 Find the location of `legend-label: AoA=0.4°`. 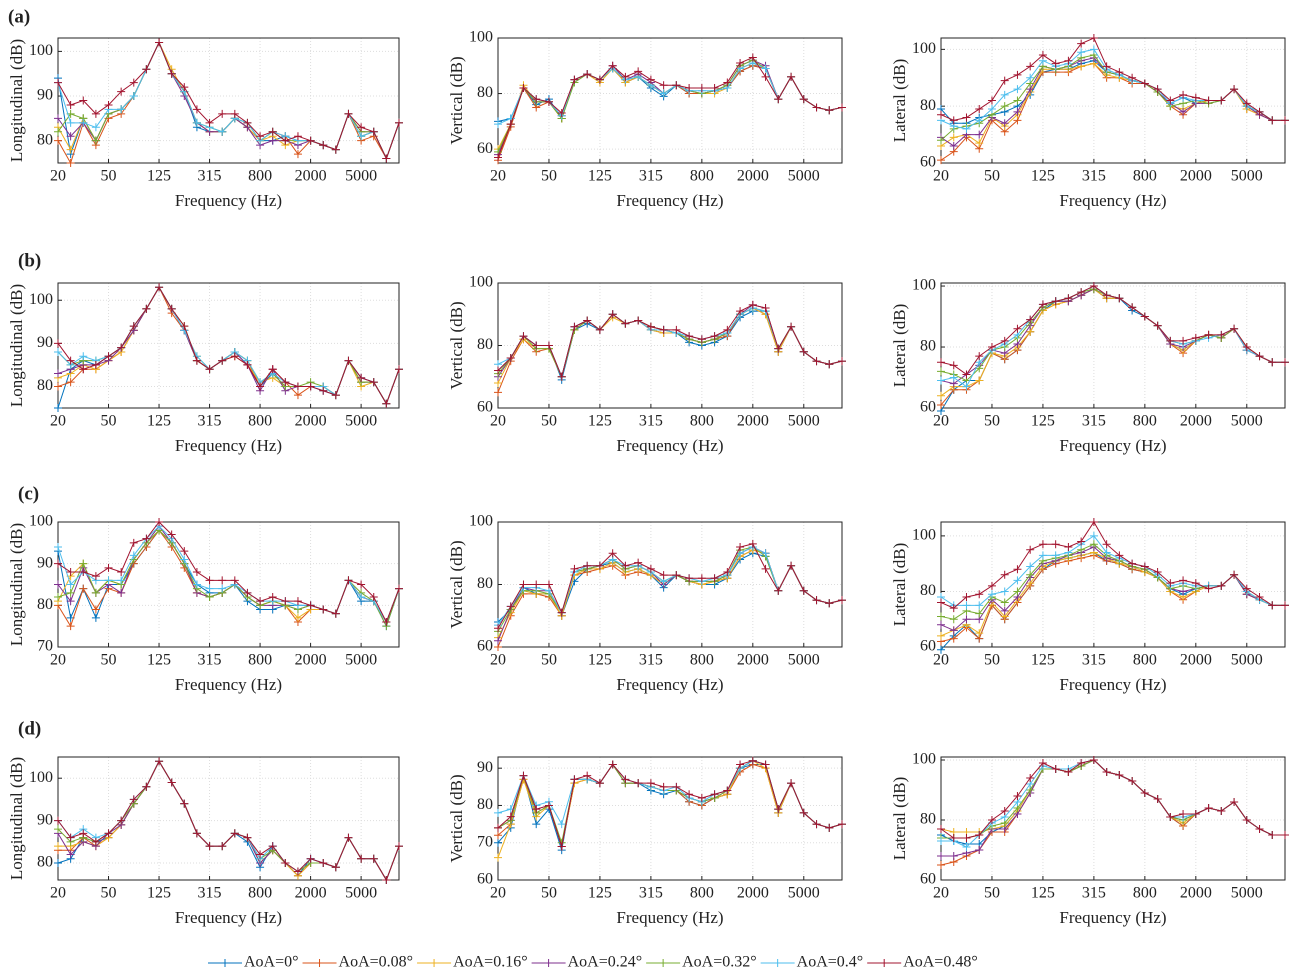

legend-label: AoA=0.4° is located at coordinates (830, 962).